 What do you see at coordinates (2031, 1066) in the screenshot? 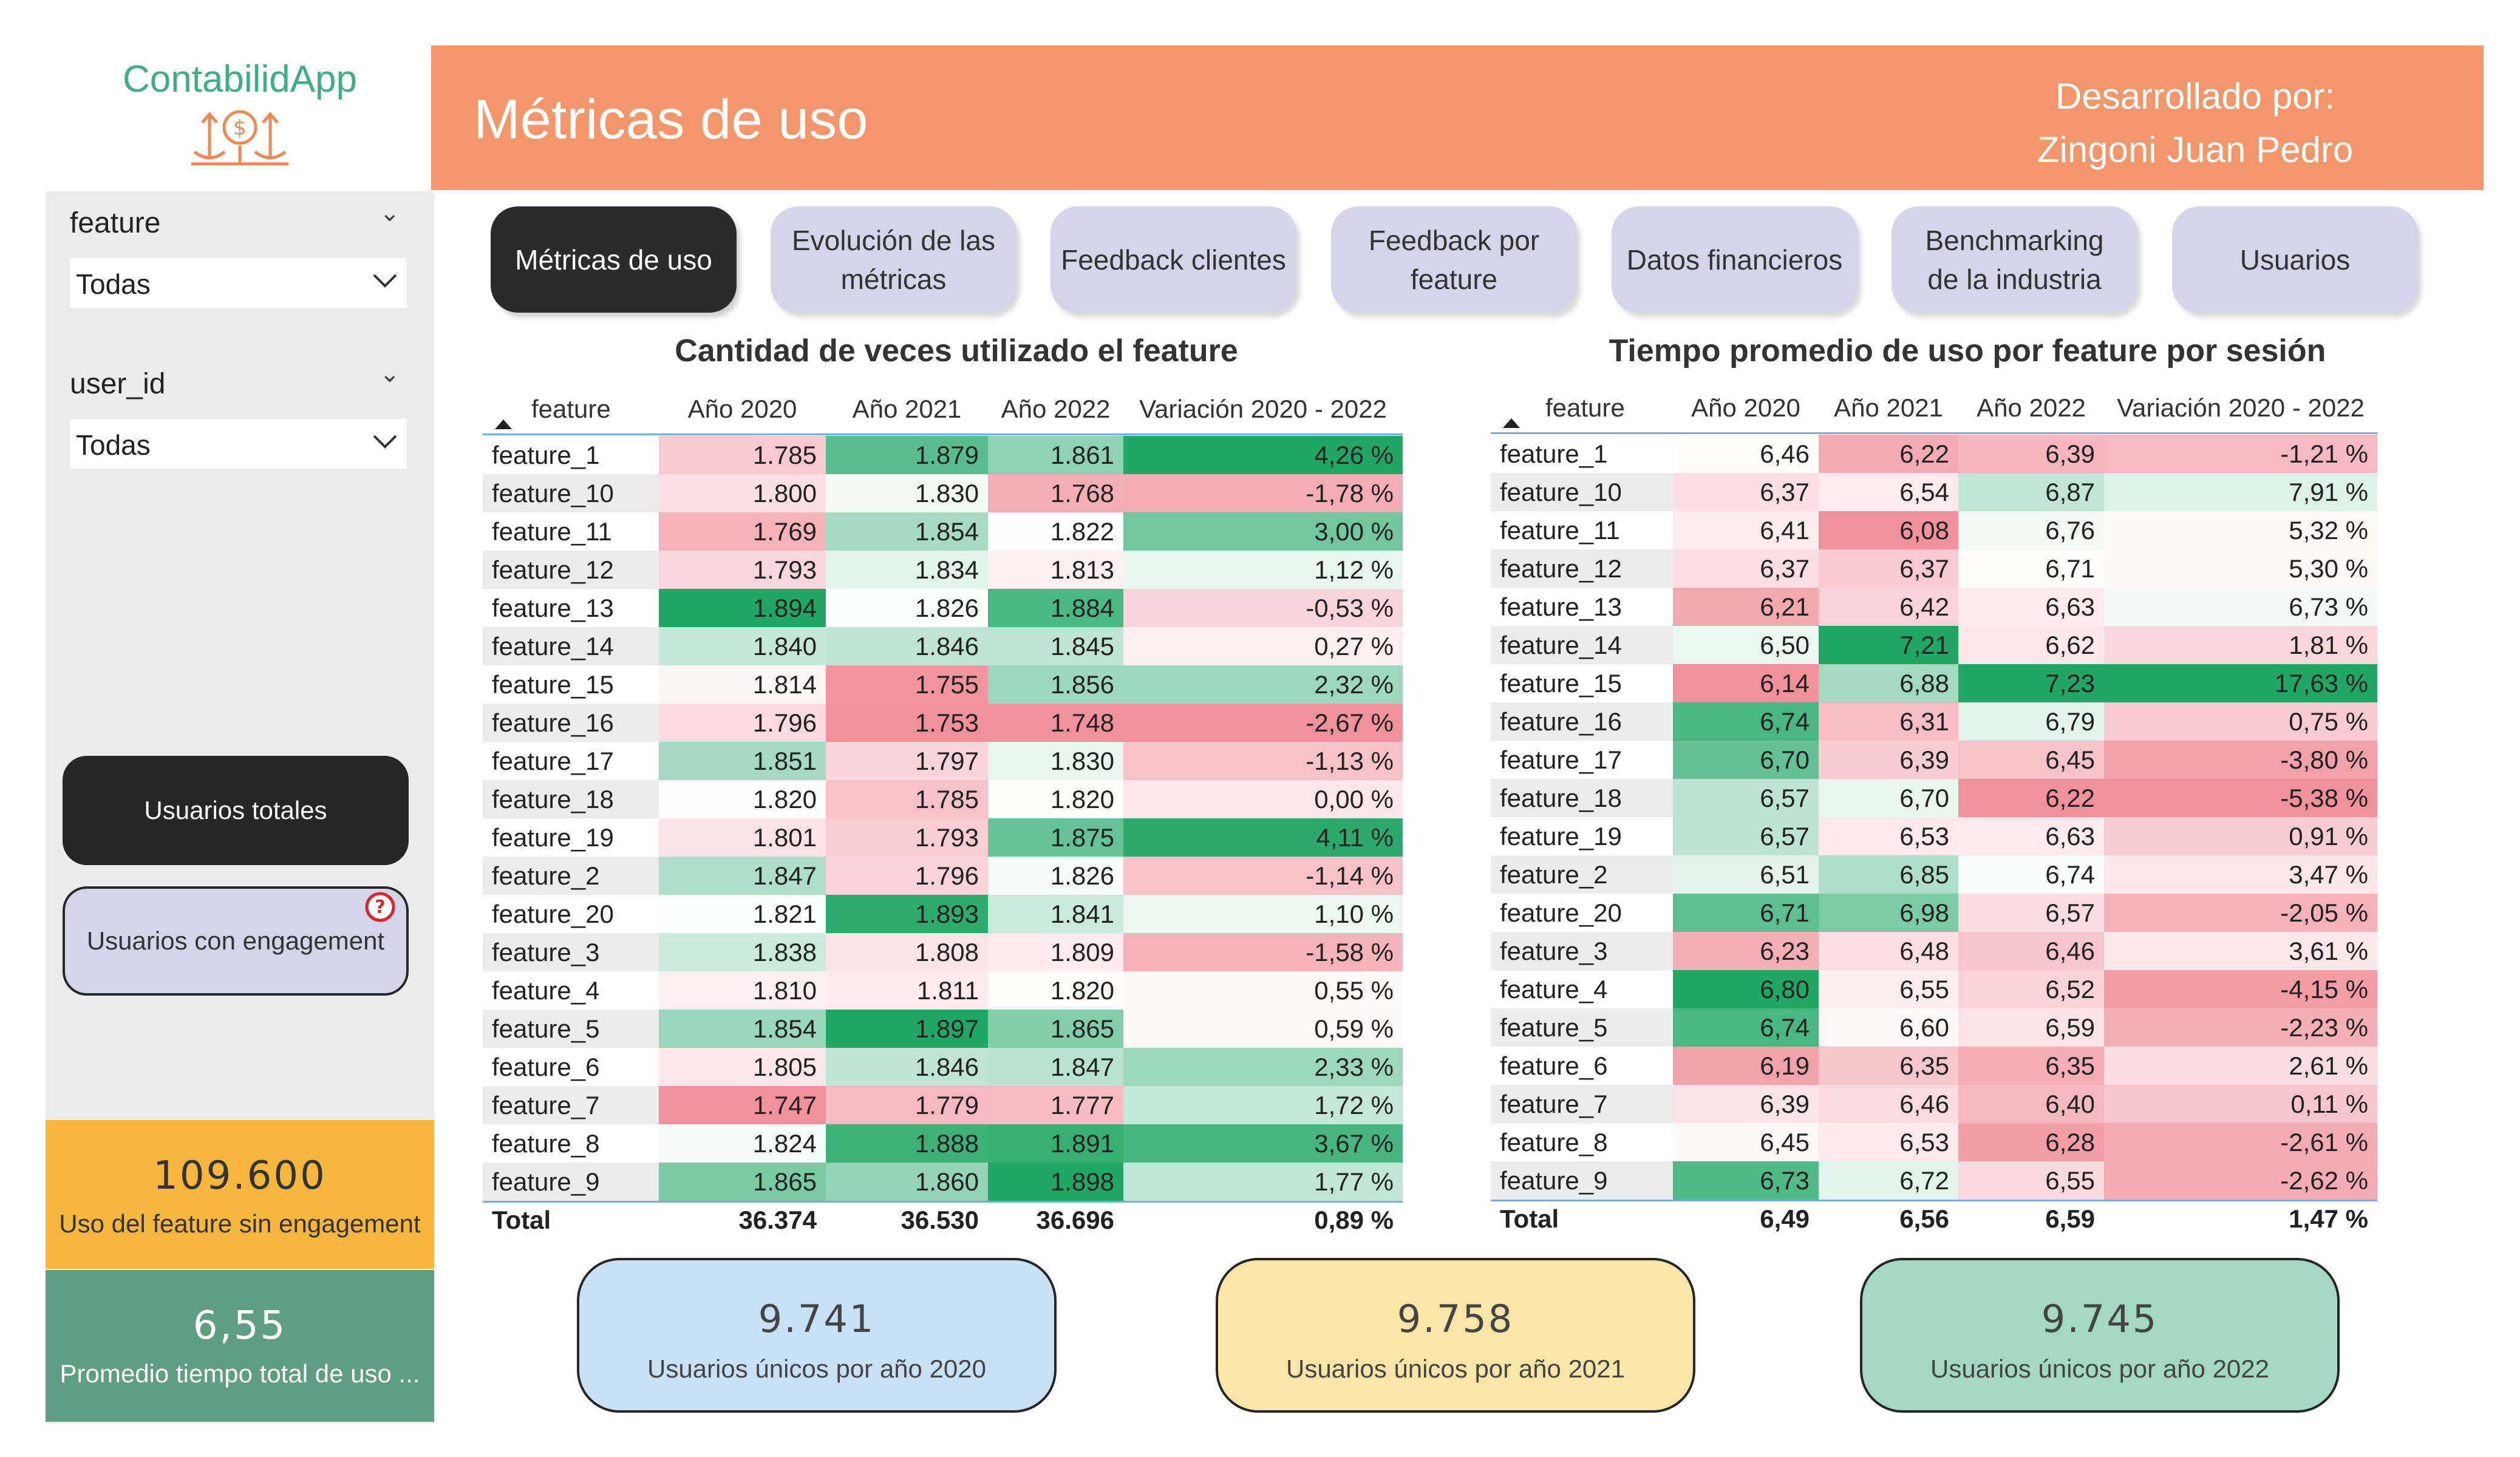
I see `value-cell: 6,35` at bounding box center [2031, 1066].